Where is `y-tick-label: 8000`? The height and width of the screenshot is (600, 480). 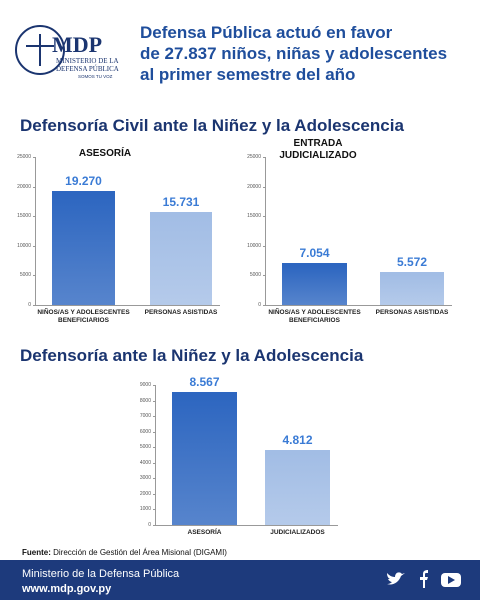
y-tick-label: 8000 is located at coordinates (145, 400).